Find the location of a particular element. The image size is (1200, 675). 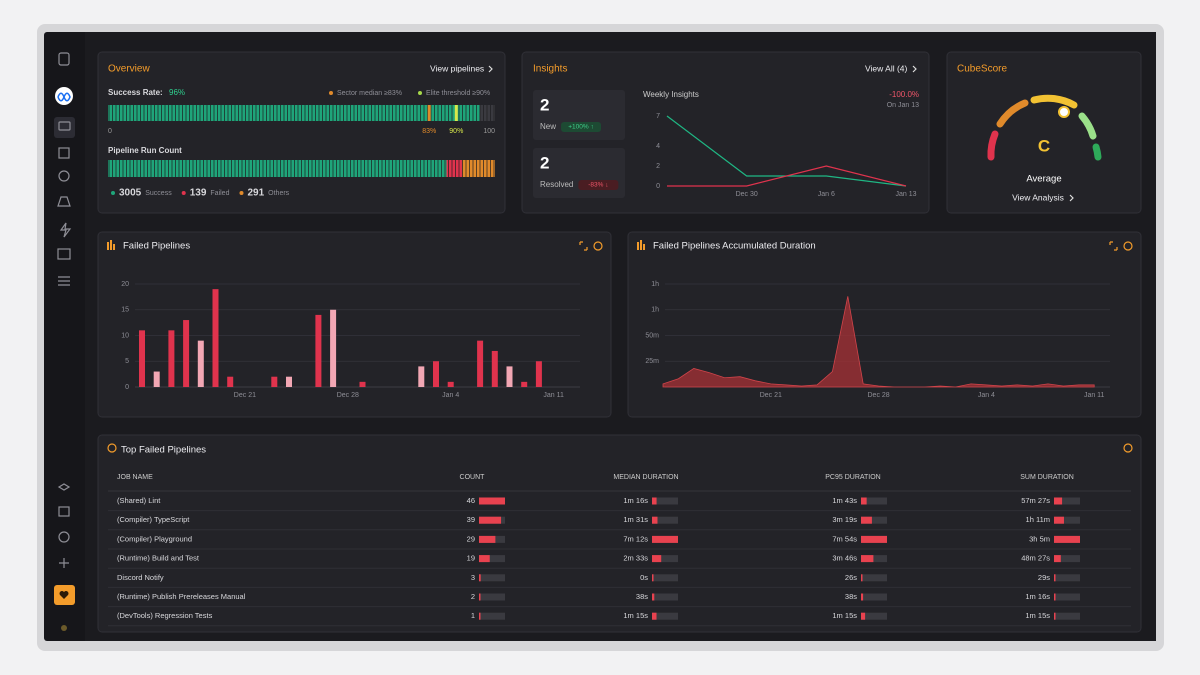

panel-title: CubeScore is located at coordinates (982, 69).